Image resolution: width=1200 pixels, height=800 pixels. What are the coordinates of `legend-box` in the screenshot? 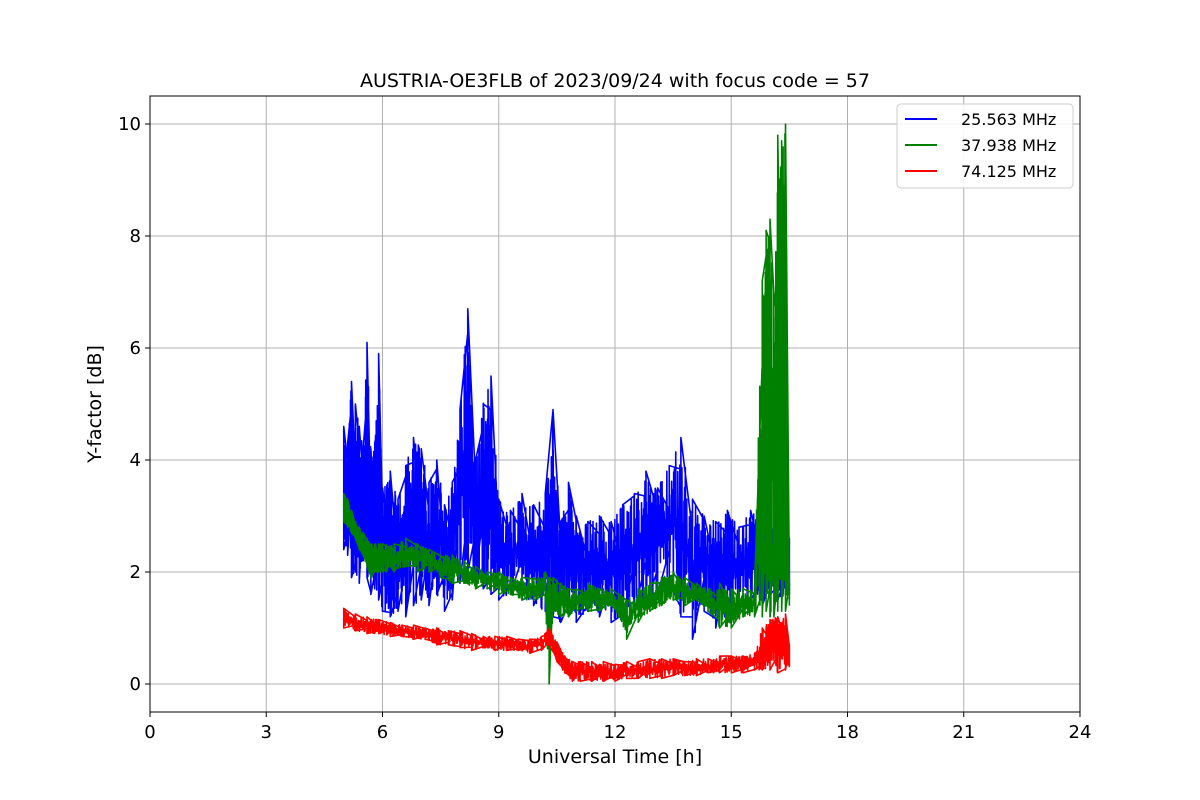 It's located at (985, 146).